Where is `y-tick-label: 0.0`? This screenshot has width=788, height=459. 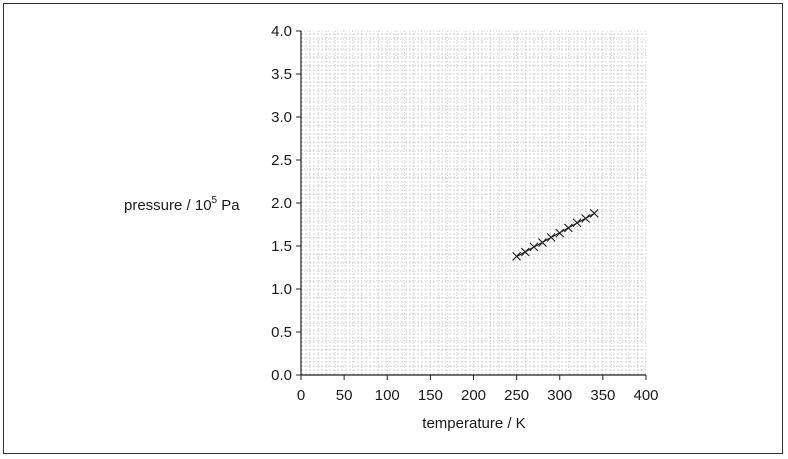
y-tick-label: 0.0 is located at coordinates (281, 375).